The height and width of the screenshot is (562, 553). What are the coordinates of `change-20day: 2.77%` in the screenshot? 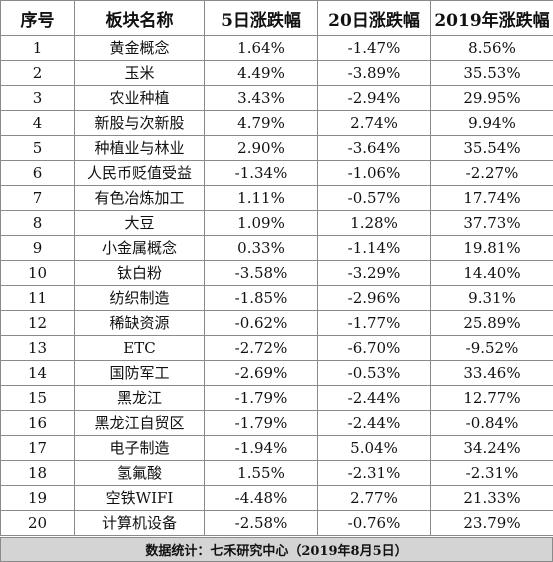 It's located at (374, 498).